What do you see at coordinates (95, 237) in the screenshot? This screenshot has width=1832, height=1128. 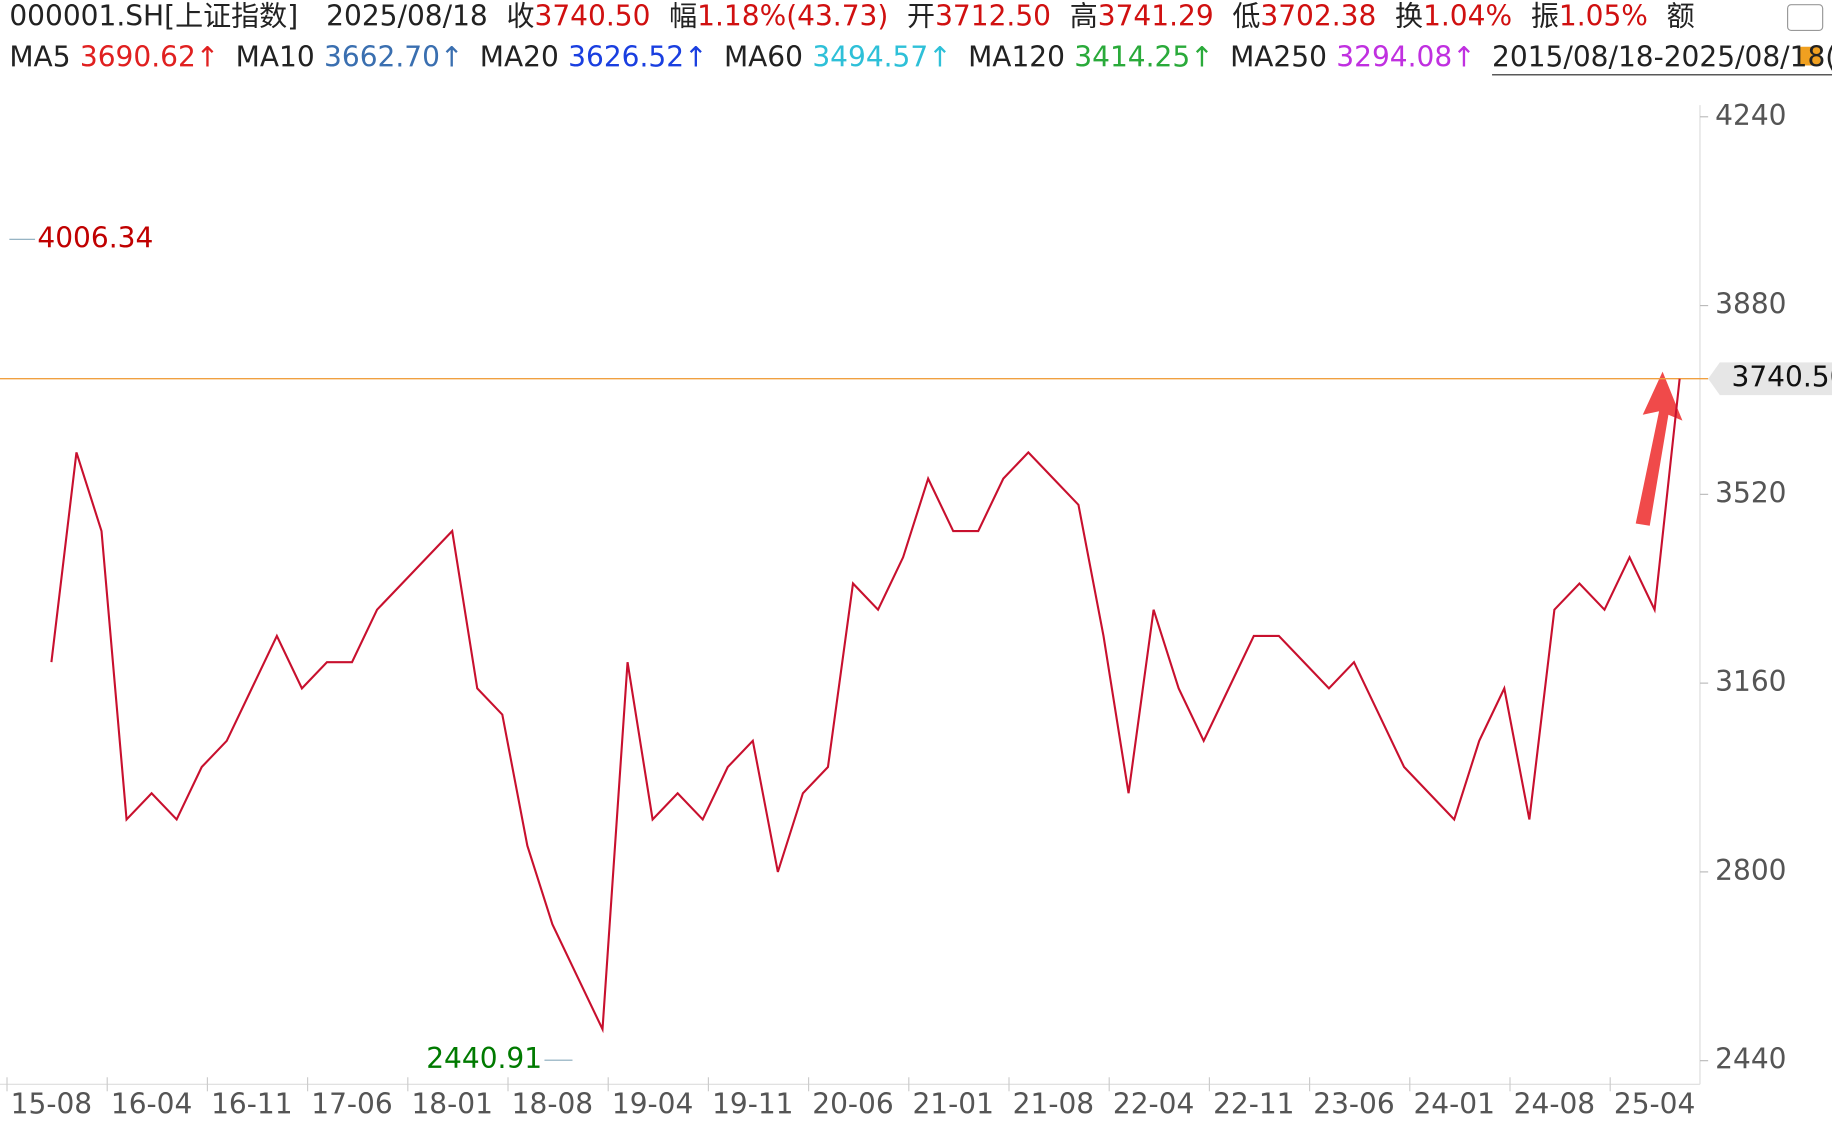 I see `annotation-label: 4006.34` at bounding box center [95, 237].